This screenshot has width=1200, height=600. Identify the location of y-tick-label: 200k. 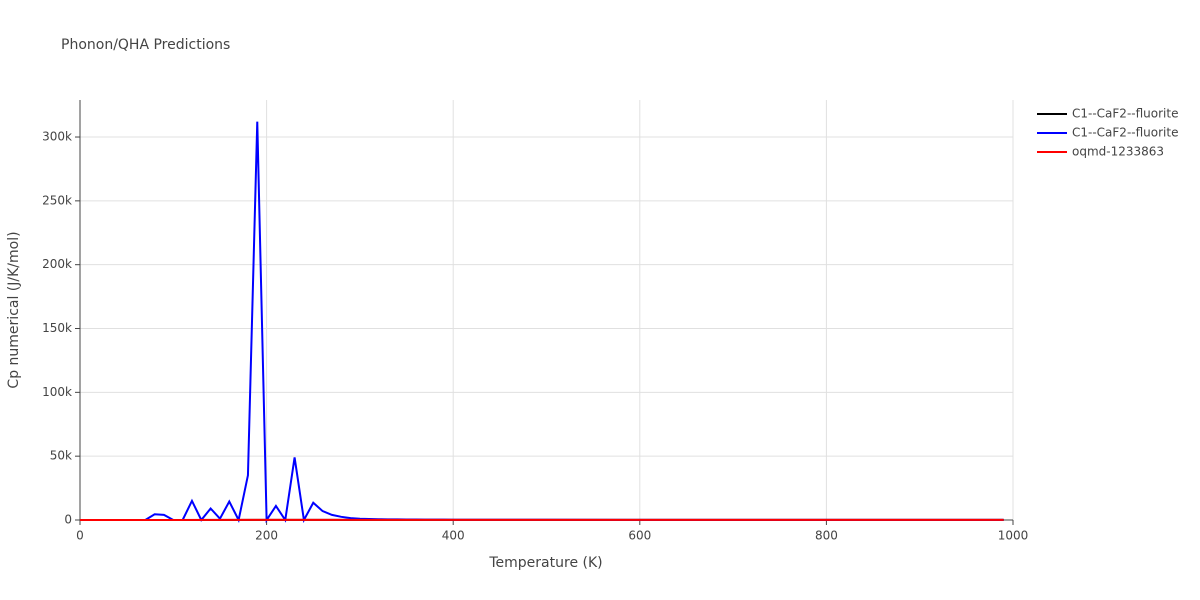
(57, 264).